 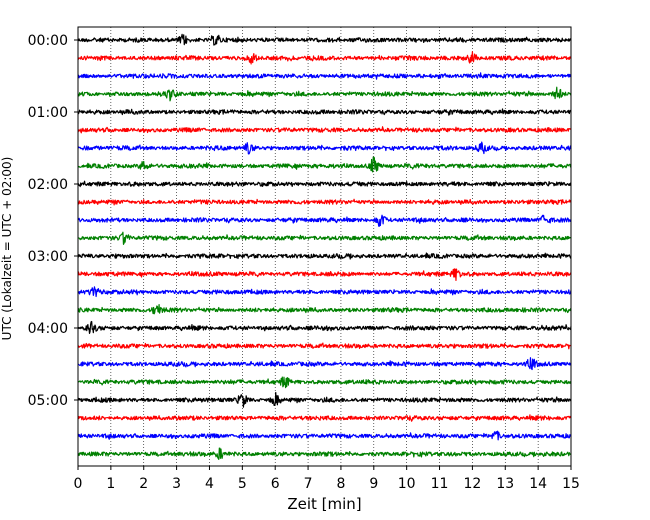 What do you see at coordinates (110, 484) in the screenshot?
I see `x-tick-label: 1` at bounding box center [110, 484].